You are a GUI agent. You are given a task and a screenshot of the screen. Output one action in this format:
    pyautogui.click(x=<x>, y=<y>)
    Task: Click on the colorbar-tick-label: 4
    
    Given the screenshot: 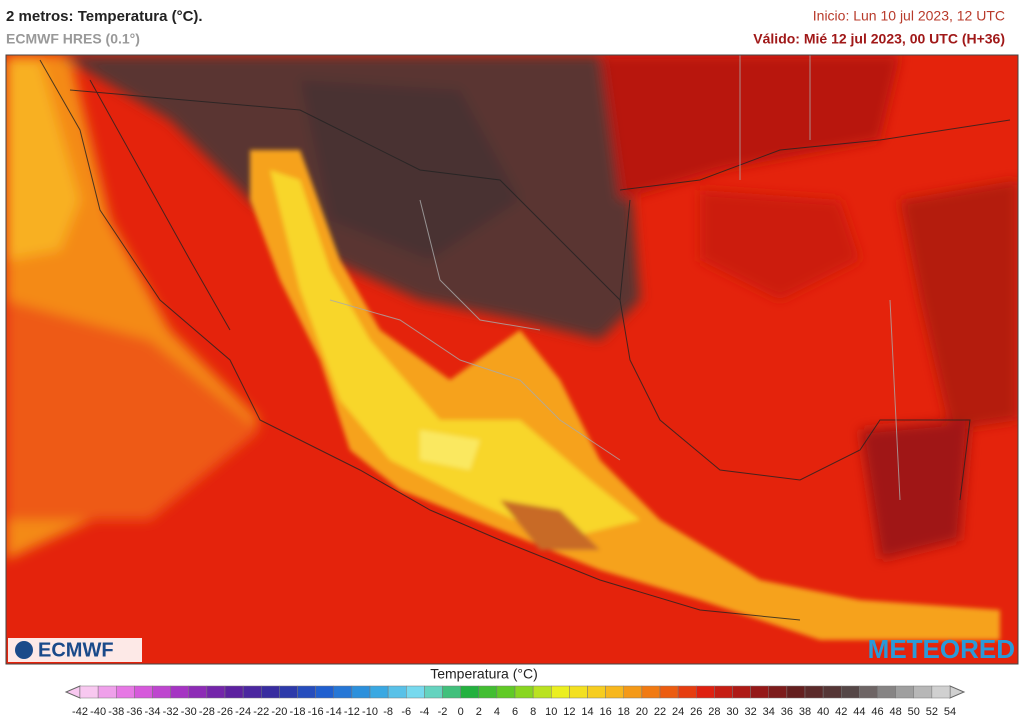 What is the action you would take?
    pyautogui.click(x=497, y=712)
    